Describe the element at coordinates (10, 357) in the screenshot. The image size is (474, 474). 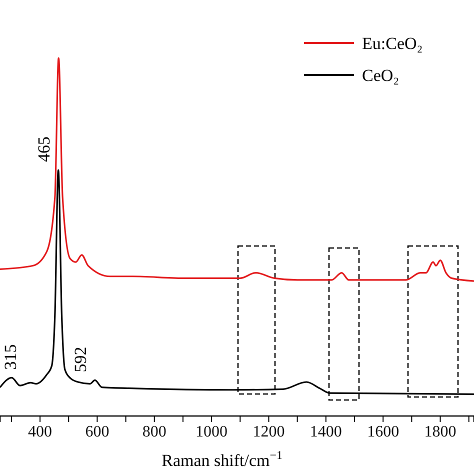
I see `annotation: 315` at that location.